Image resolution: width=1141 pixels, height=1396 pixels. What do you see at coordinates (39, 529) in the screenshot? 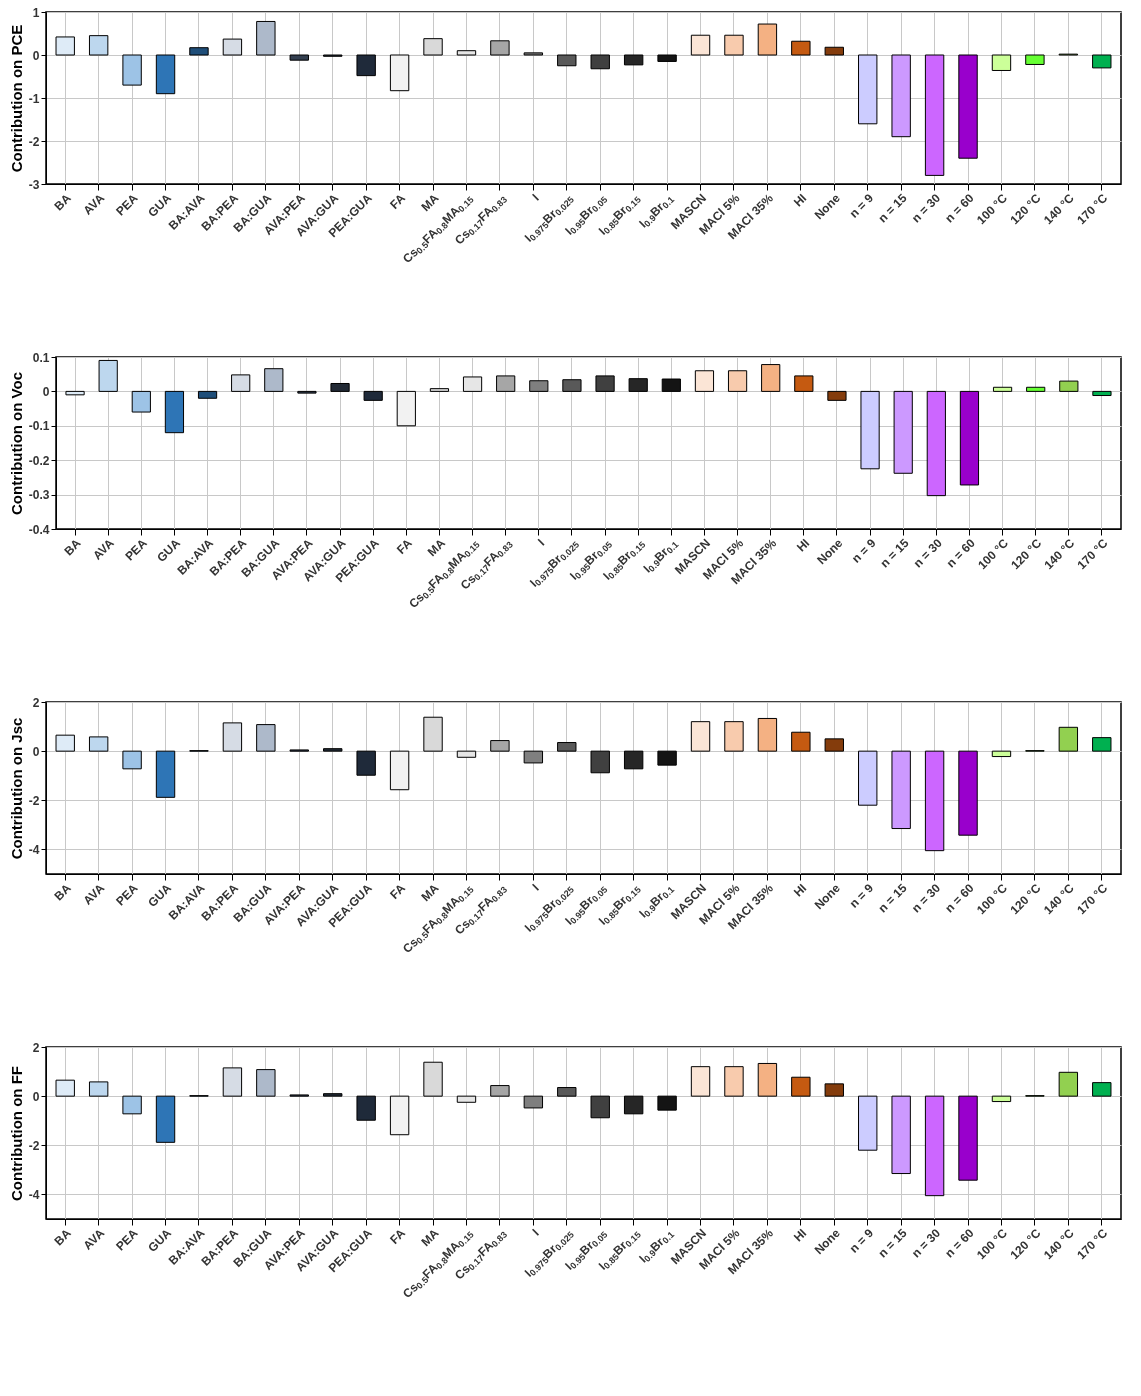
I see `y-tick-label: -0.4` at bounding box center [39, 529].